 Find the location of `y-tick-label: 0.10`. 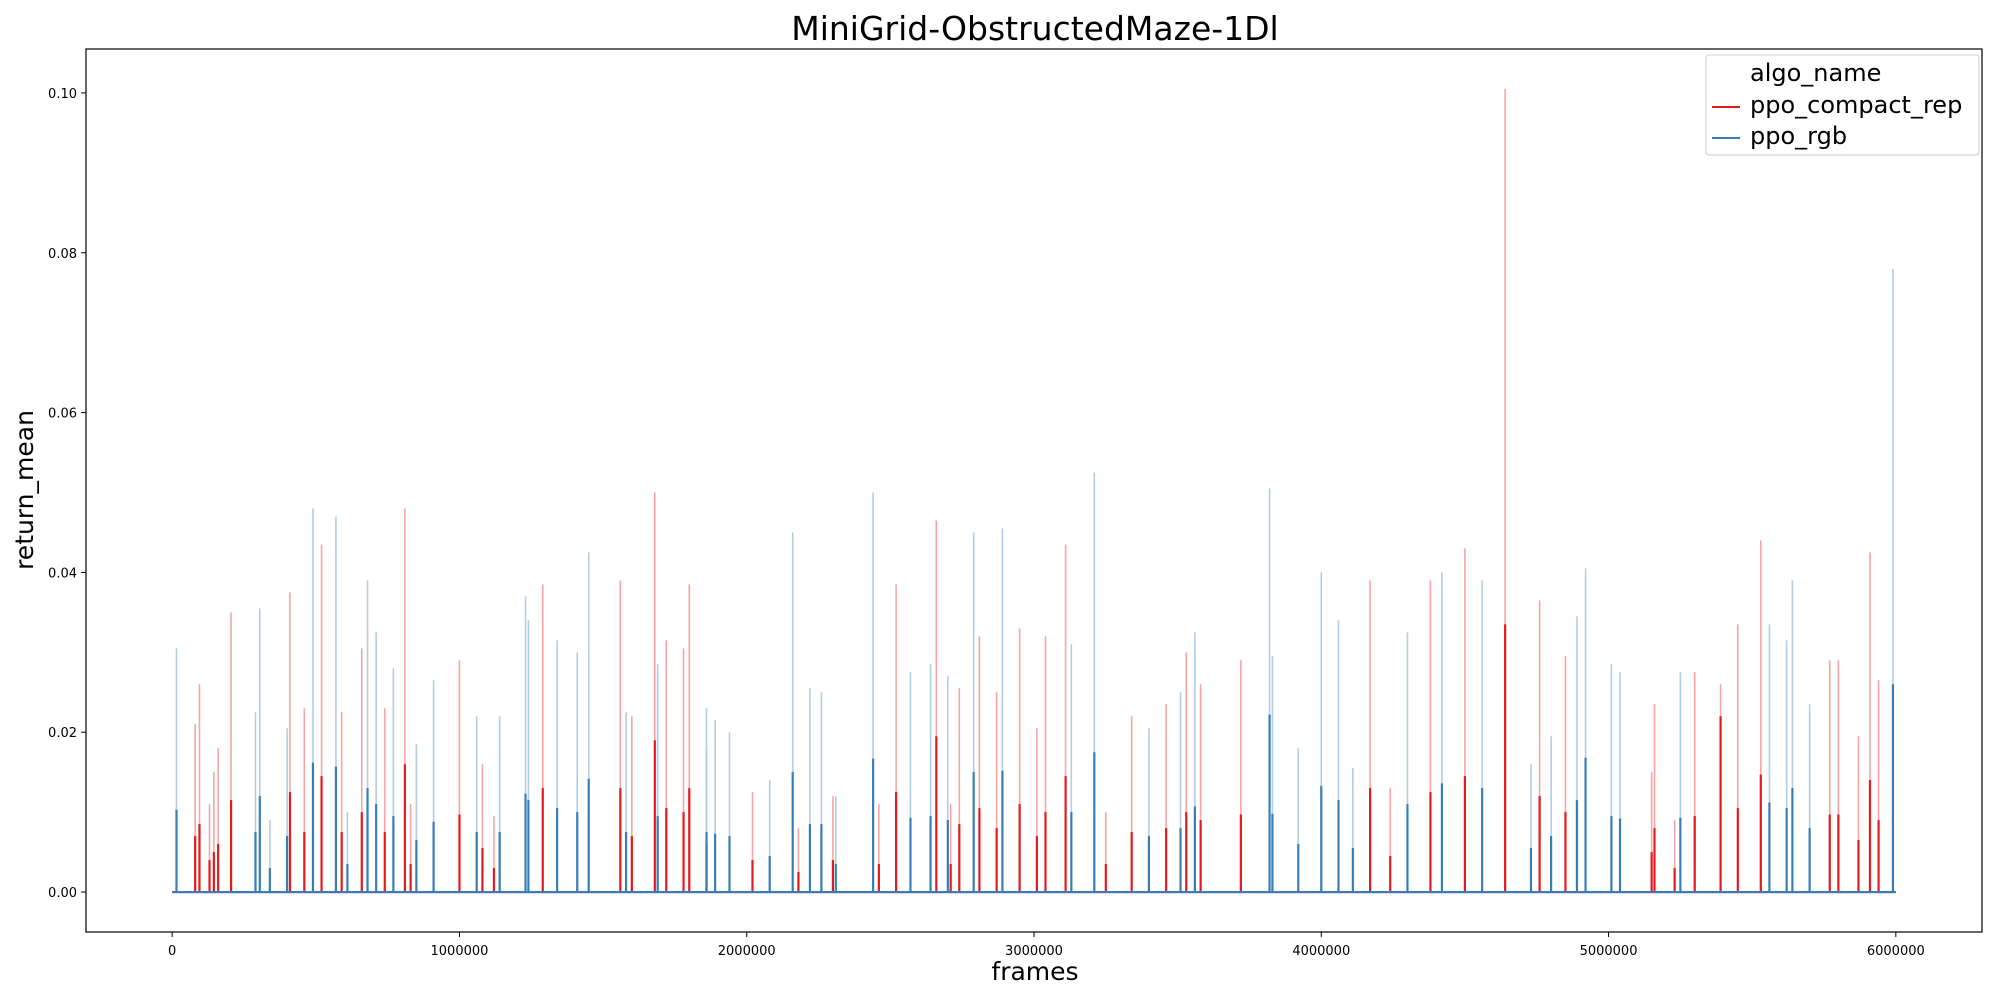

y-tick-label: 0.10 is located at coordinates (62, 94).